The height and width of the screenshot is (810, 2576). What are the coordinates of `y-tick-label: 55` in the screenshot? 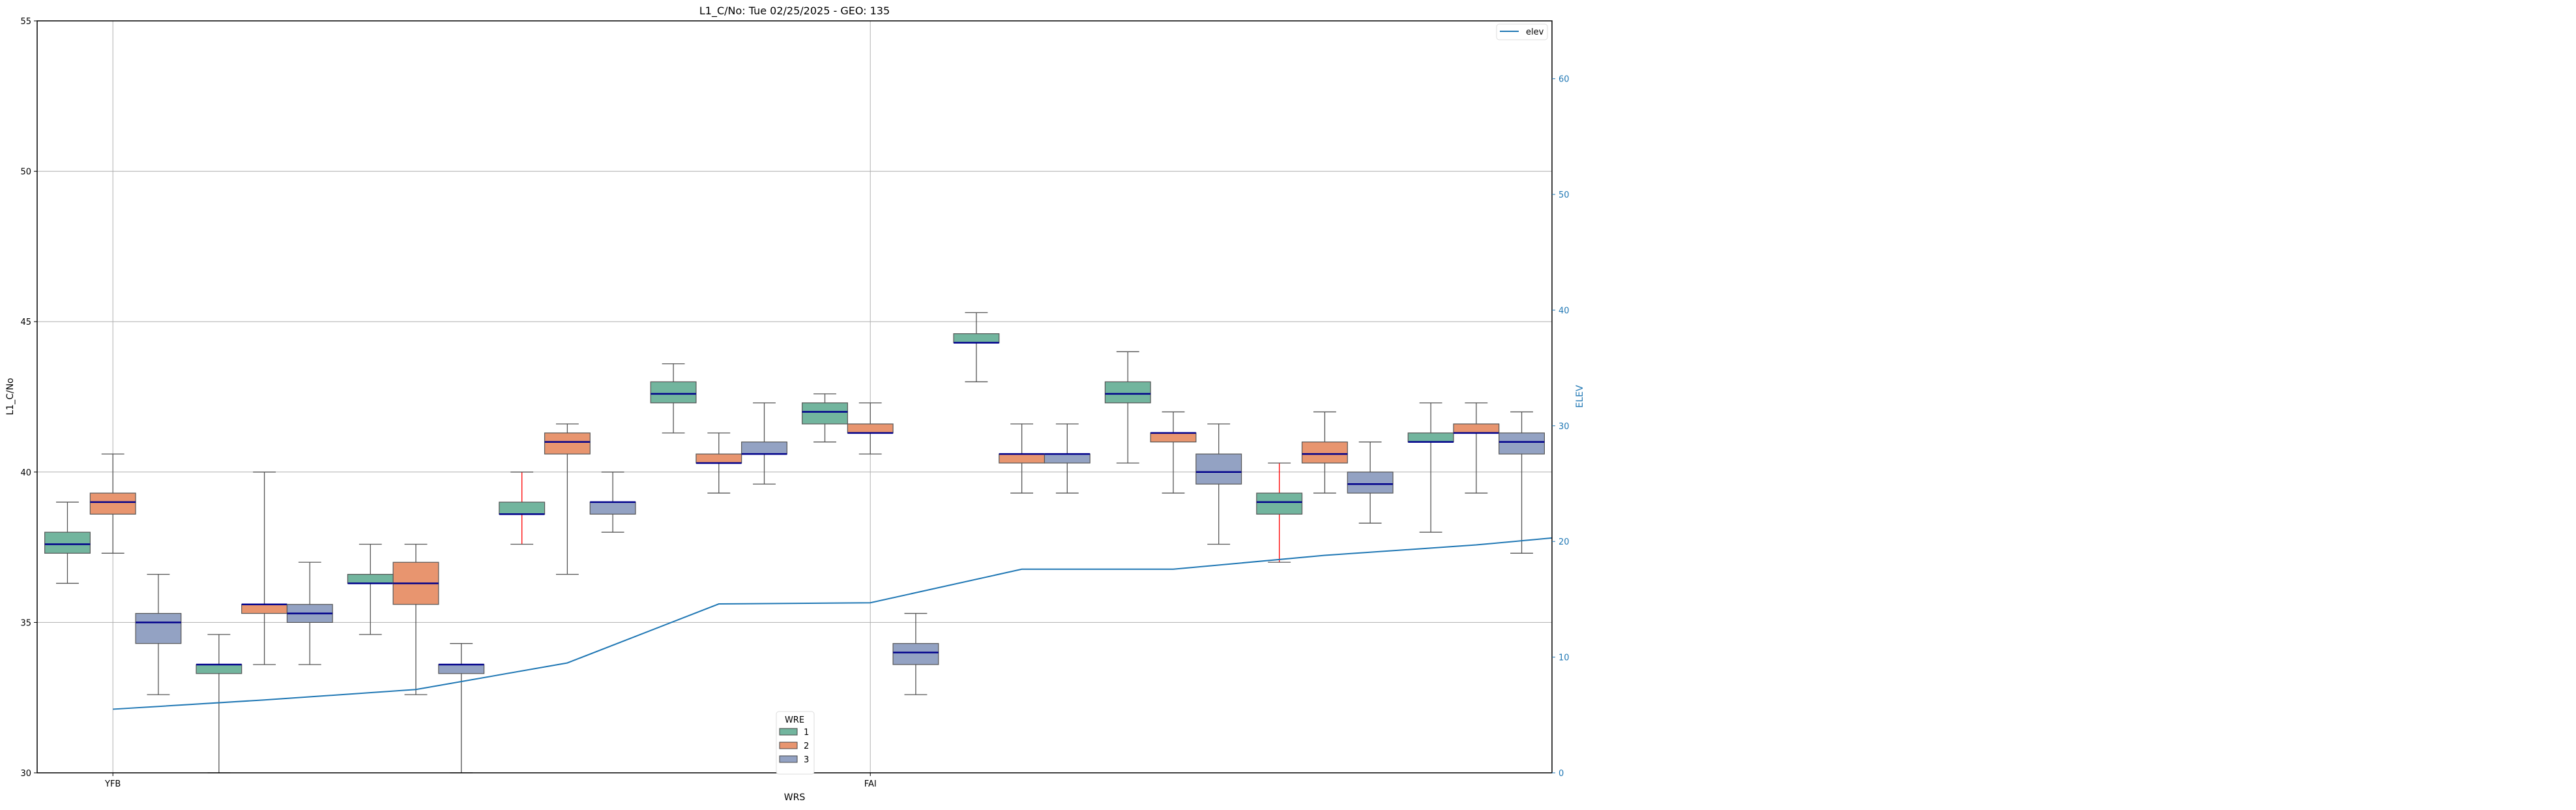 It's located at (25, 22).